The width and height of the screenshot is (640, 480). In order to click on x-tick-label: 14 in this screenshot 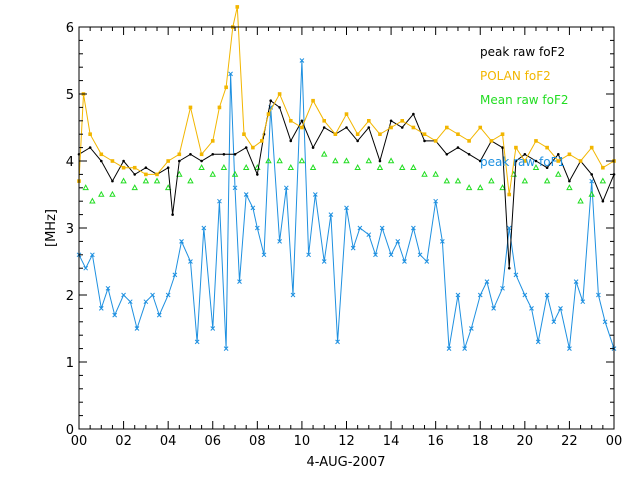, I will do `click(391, 441)`.